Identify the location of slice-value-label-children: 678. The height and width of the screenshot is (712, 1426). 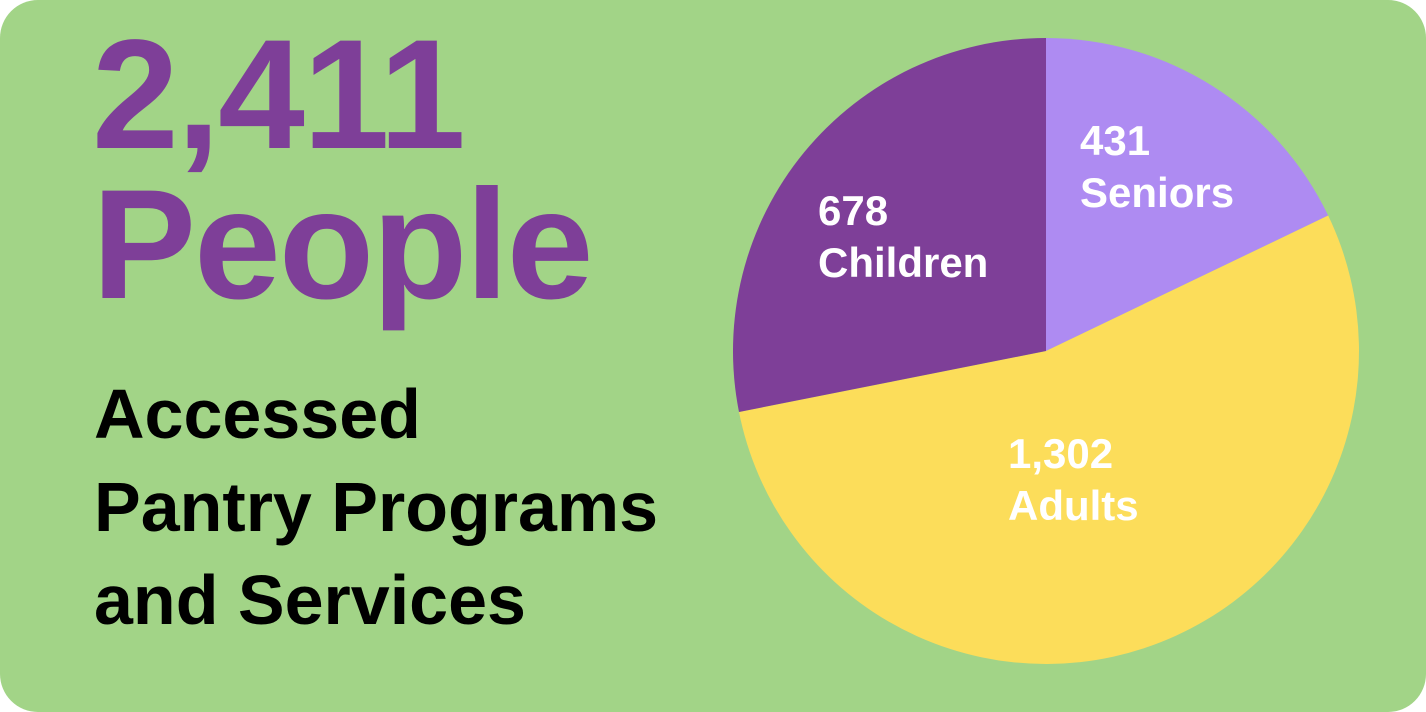
(853, 210).